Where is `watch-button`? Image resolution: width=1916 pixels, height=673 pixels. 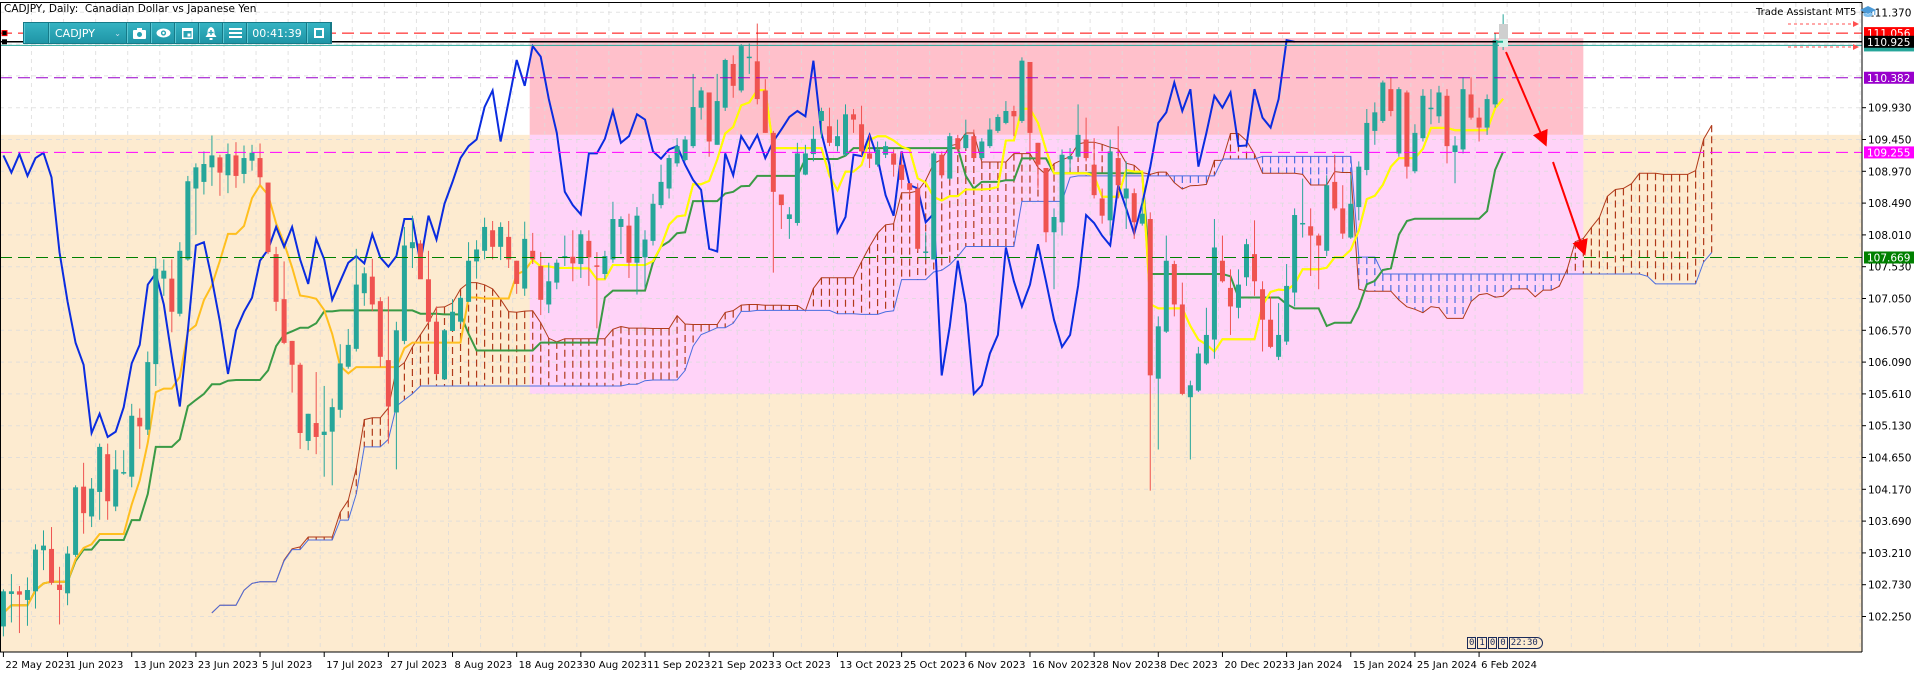
watch-button is located at coordinates (163, 33).